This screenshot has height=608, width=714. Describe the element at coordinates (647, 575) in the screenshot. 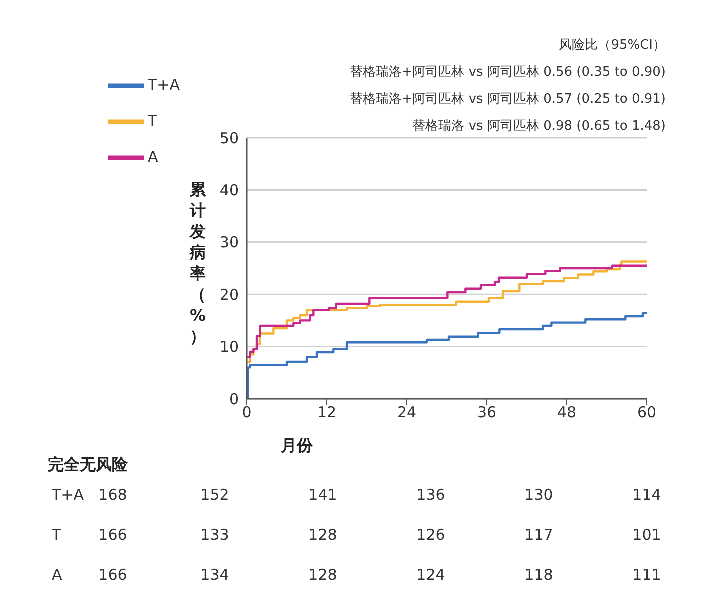

I see `text: 111` at that location.